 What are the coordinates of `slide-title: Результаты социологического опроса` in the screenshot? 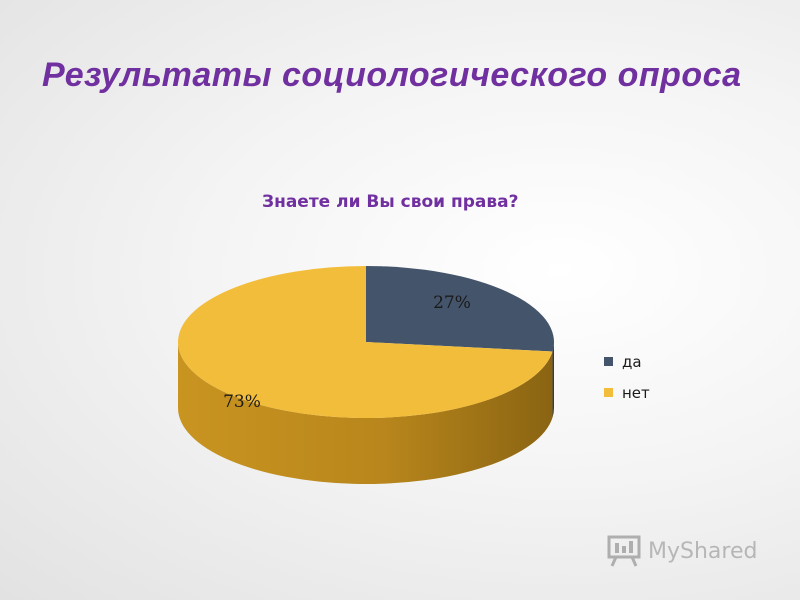 It's located at (392, 75).